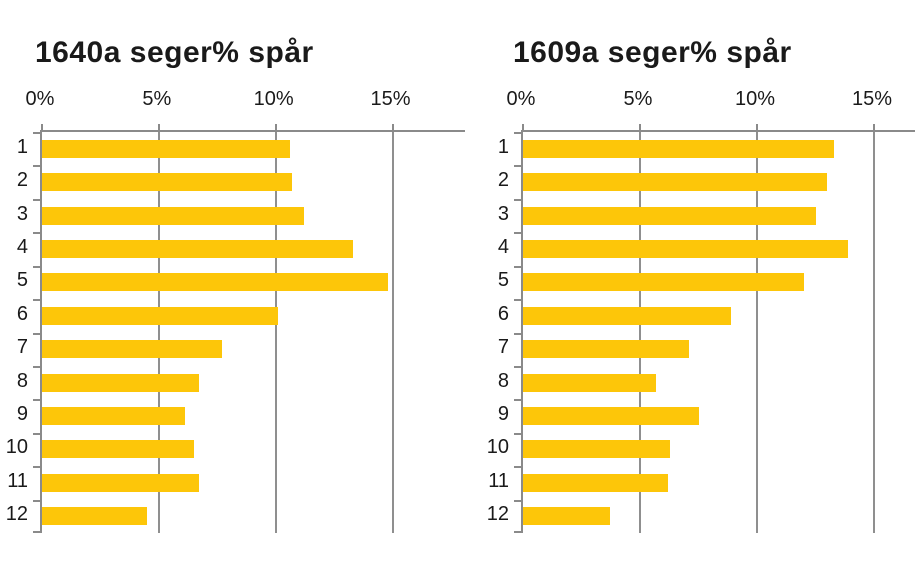  Describe the element at coordinates (498, 480) in the screenshot. I see `category-label: 11` at that location.